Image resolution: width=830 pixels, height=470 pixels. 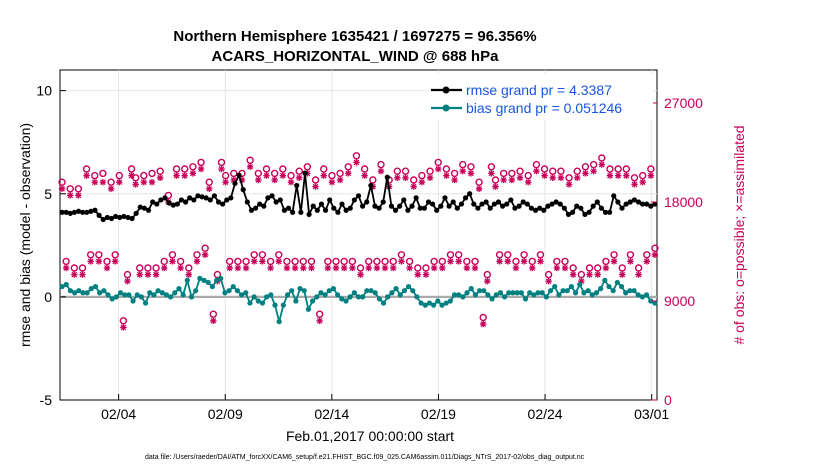 What do you see at coordinates (739, 234) in the screenshot?
I see `right-axis-label: # of obs: o=possible; ×=assimilated` at bounding box center [739, 234].